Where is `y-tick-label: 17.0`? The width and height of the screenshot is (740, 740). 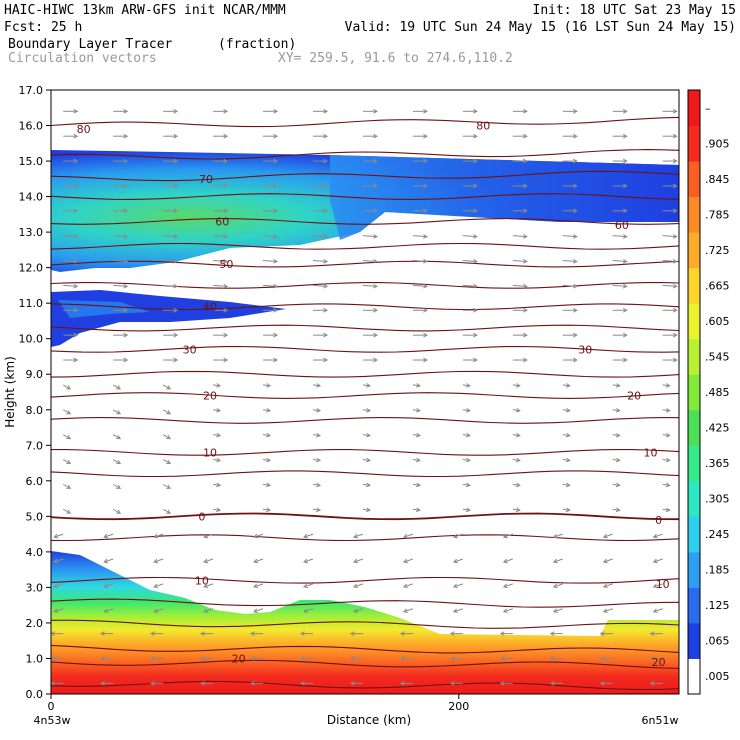 y-tick-label: 17.0 is located at coordinates (31, 90).